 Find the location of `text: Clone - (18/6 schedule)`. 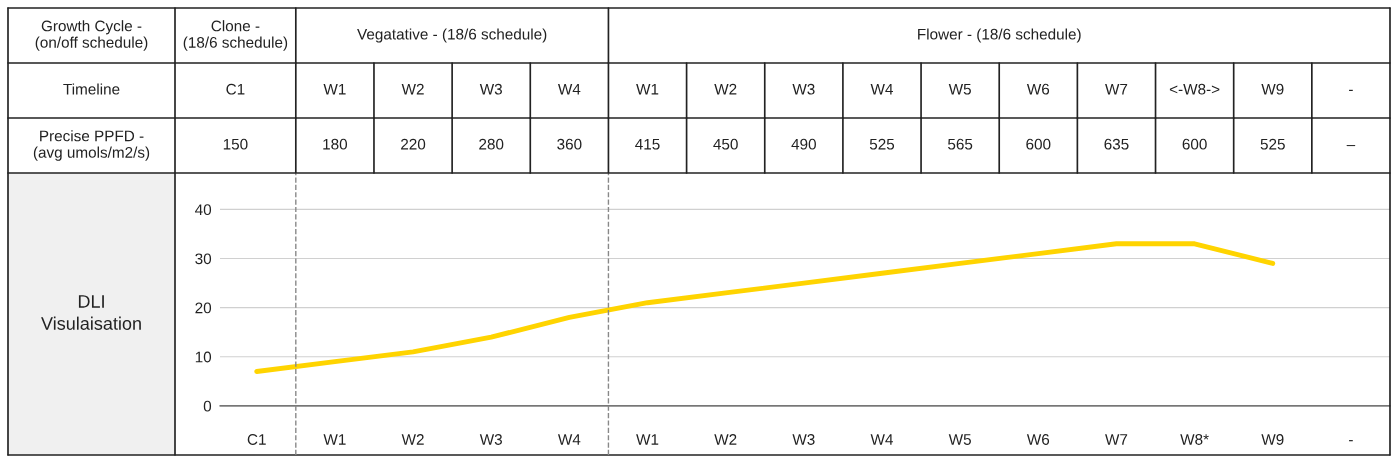

text: Clone - (18/6 schedule) is located at coordinates (235, 35).